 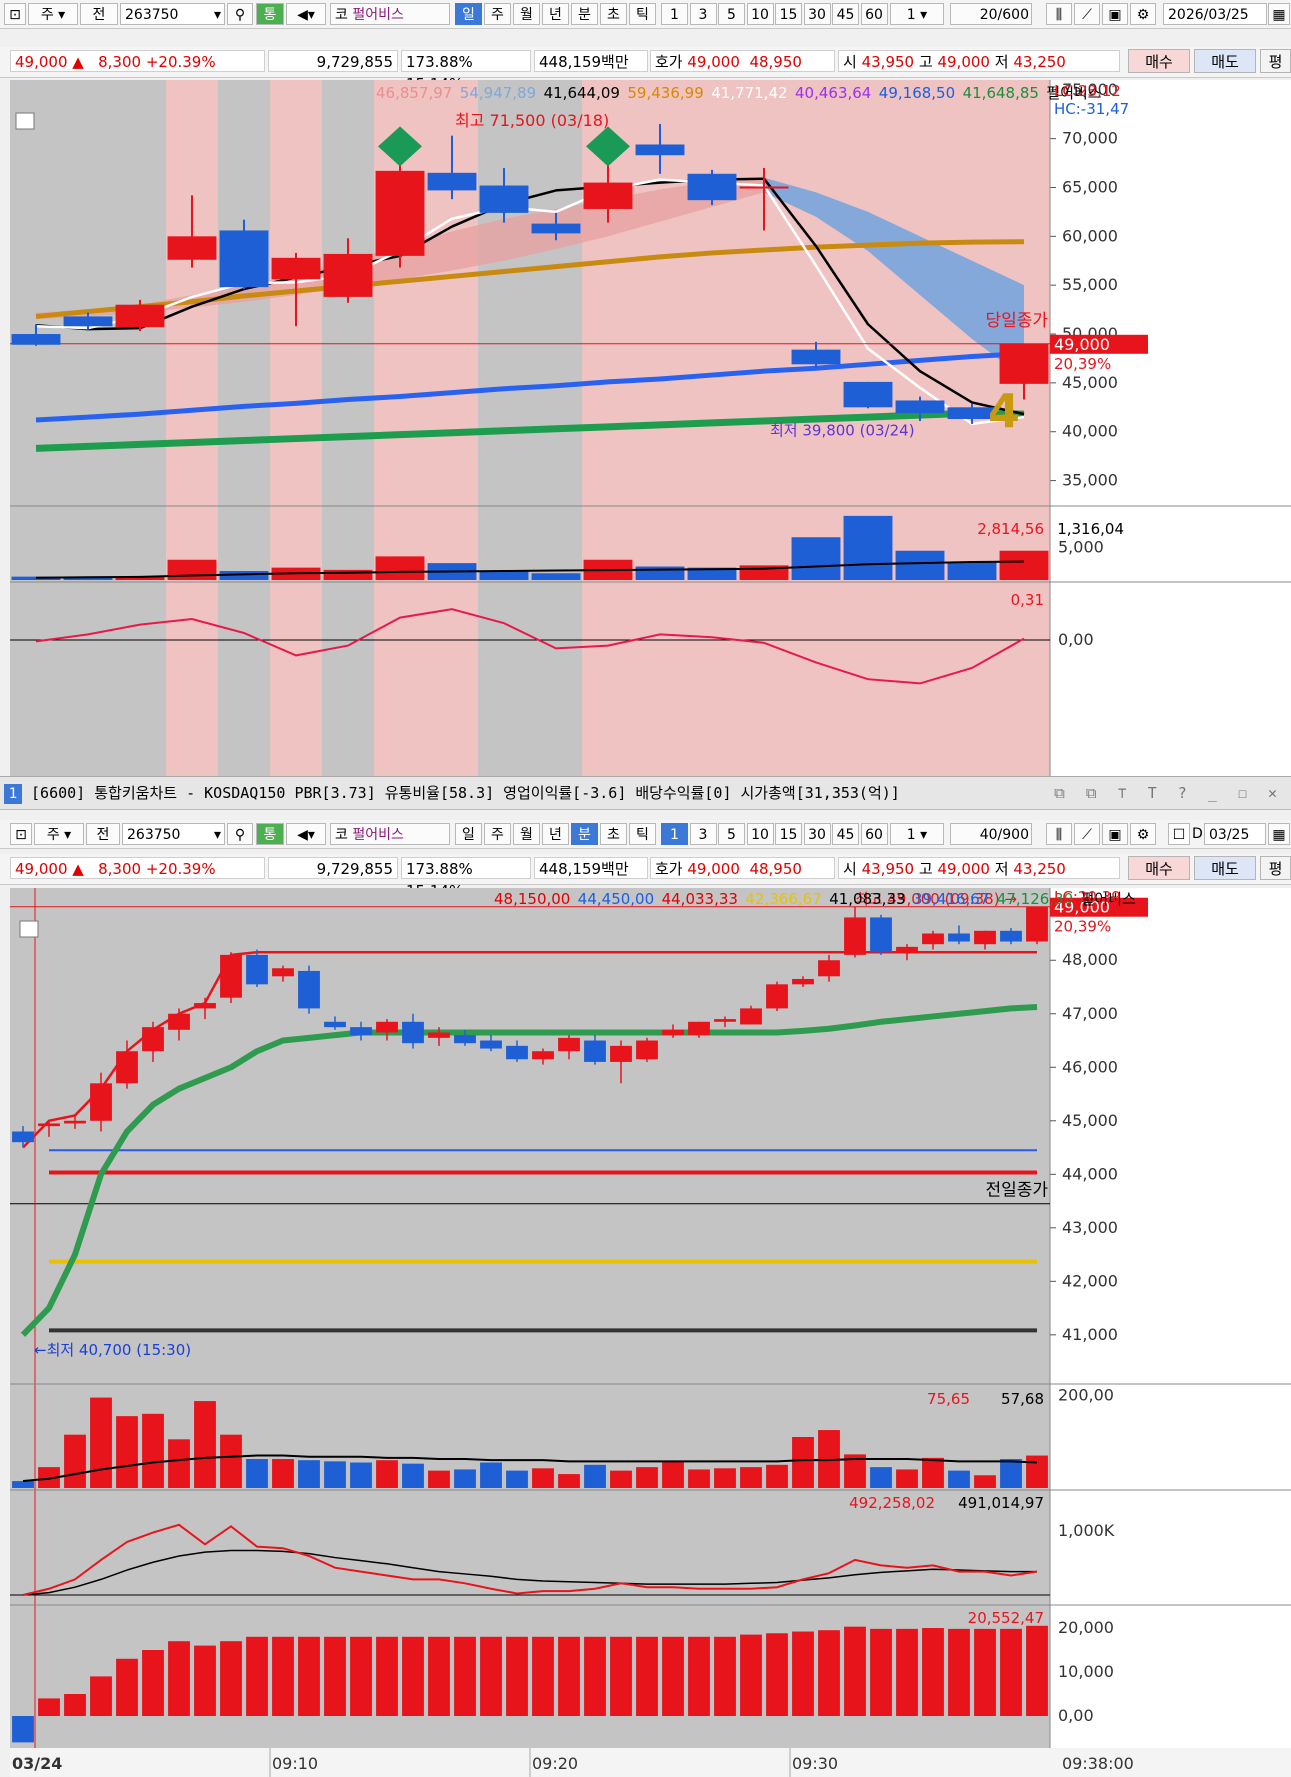 I want to click on legend-value: 41,771,42, so click(x=749, y=93).